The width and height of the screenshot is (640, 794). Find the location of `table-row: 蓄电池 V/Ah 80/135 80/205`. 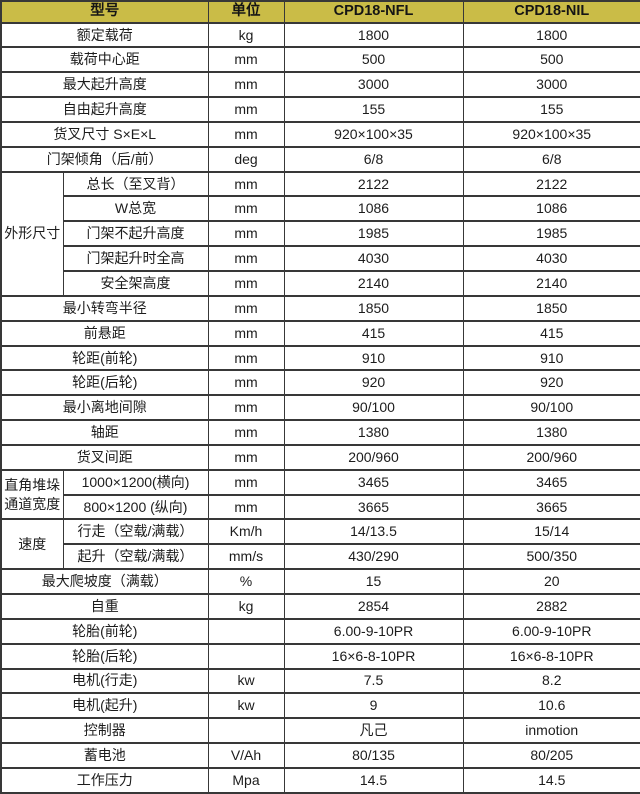

table-row: 蓄电池 V/Ah 80/135 80/205 is located at coordinates (320, 755).